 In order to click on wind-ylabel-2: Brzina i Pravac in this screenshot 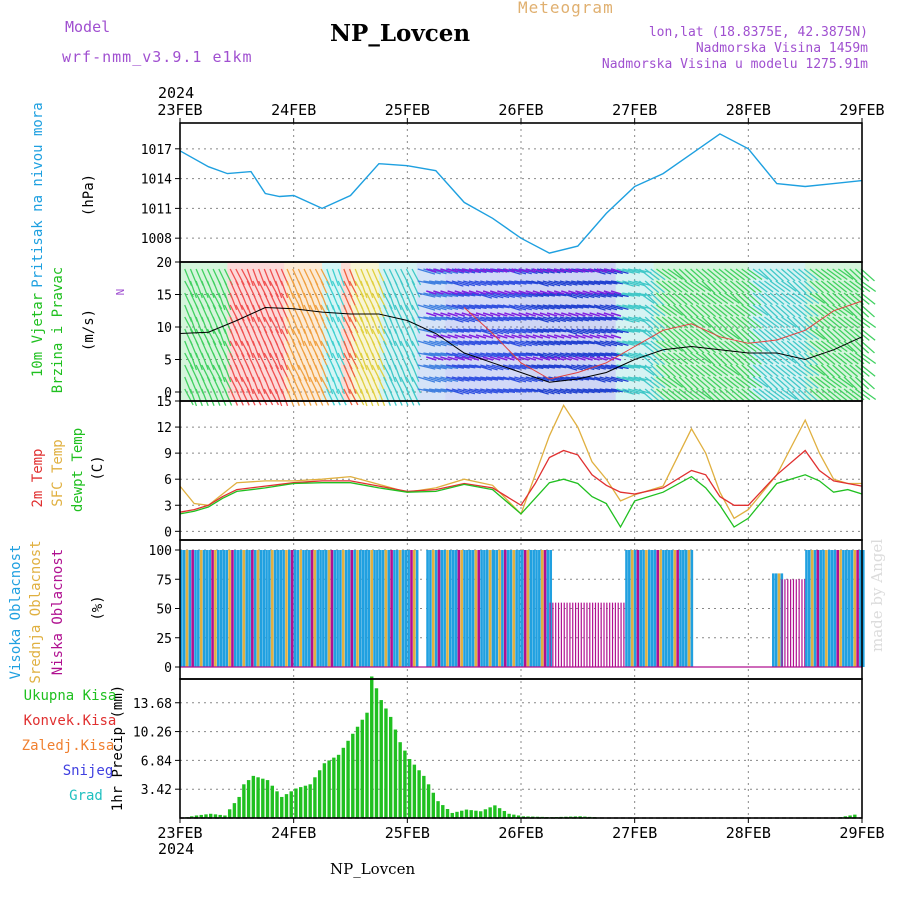, I will do `click(58, 330)`.